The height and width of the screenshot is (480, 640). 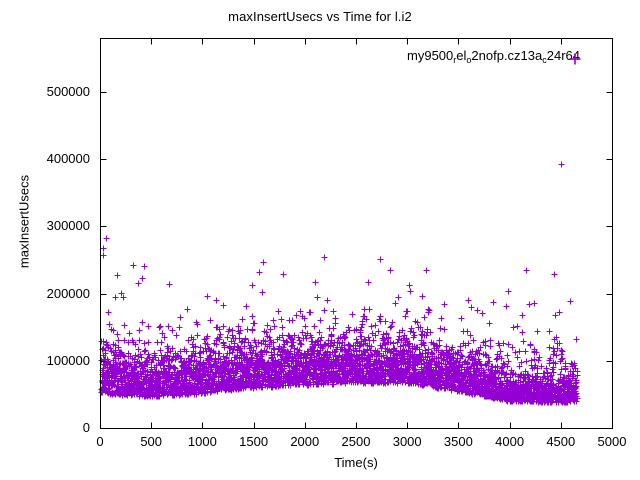 I want to click on x-axis-tick-label: 1500, so click(x=254, y=441).